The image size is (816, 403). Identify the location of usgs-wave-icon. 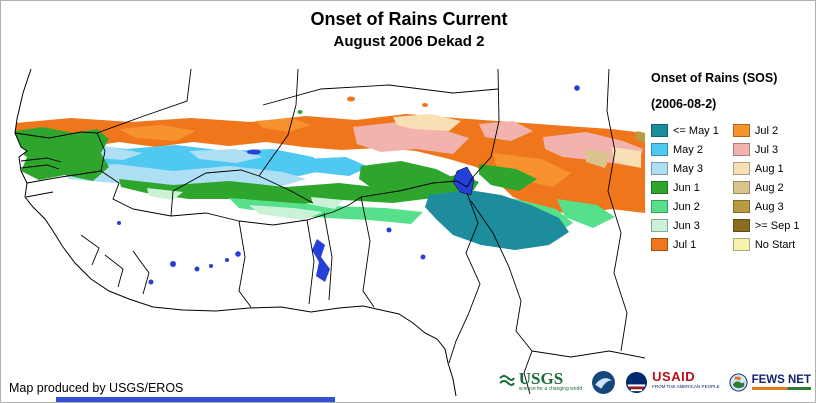
(507, 380).